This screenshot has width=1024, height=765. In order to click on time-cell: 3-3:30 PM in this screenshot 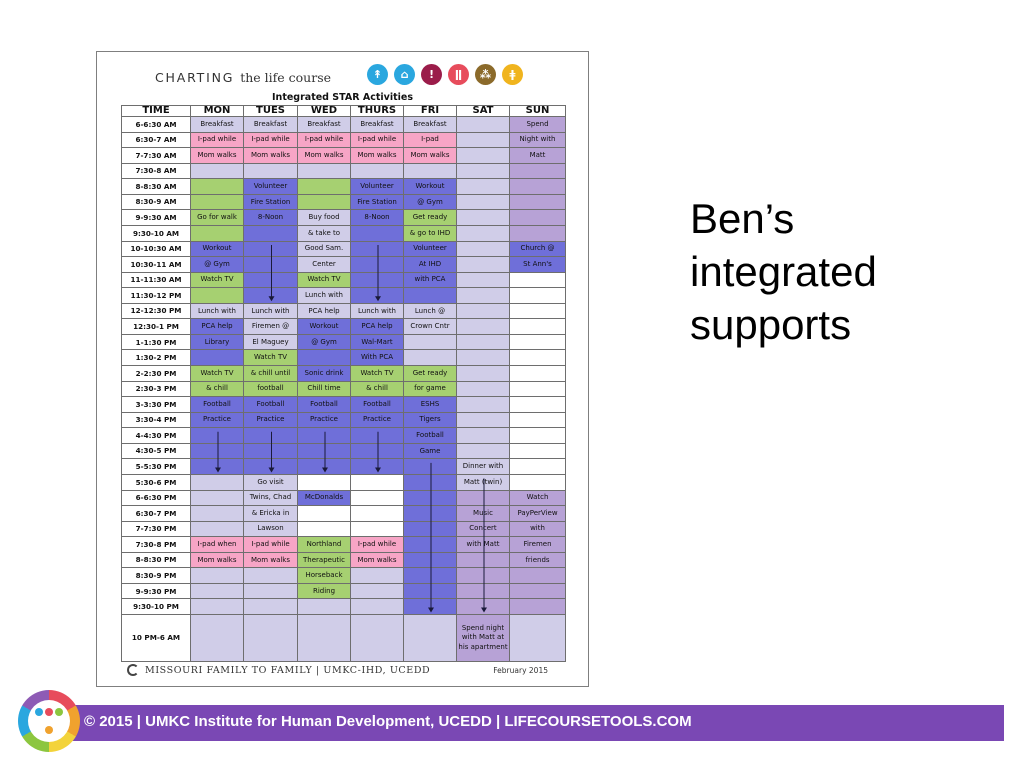, I will do `click(156, 404)`.